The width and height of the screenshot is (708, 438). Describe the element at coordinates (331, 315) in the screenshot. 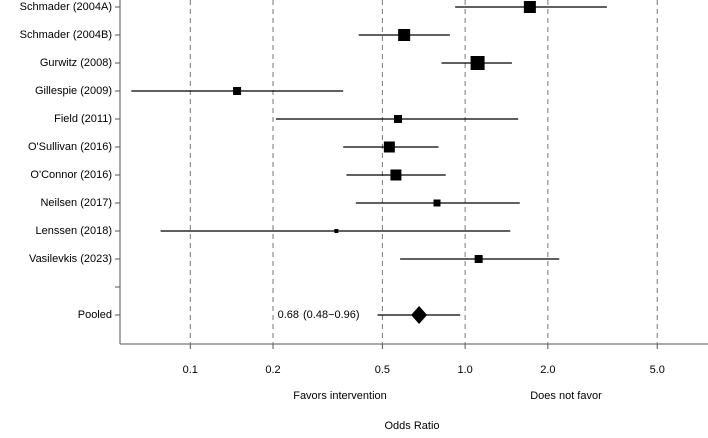

I see `pooled-interval: (0.48−0.96)` at that location.